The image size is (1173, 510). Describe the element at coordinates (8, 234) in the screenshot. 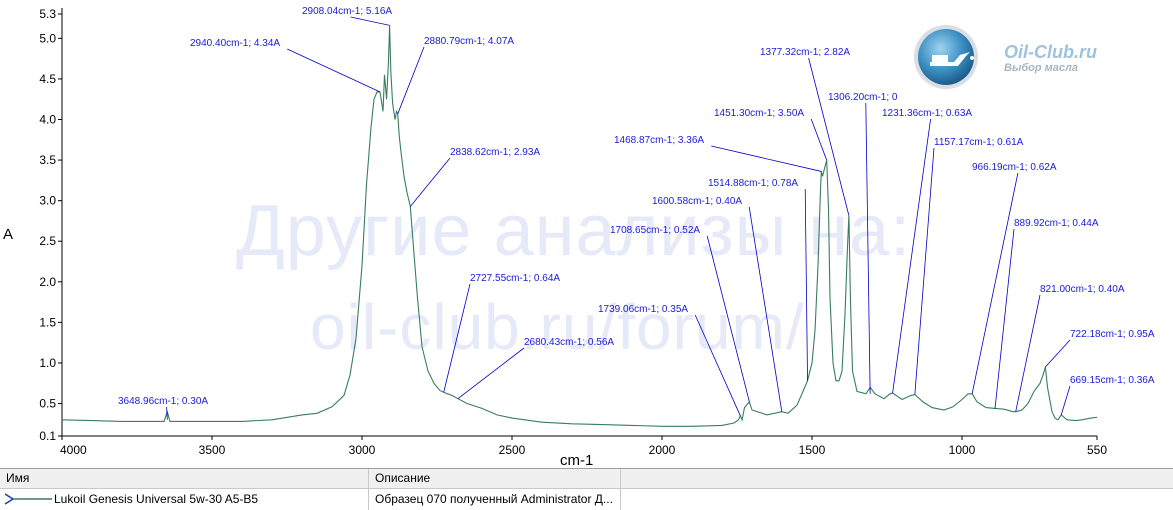

I see `y-axis-title: A` at that location.